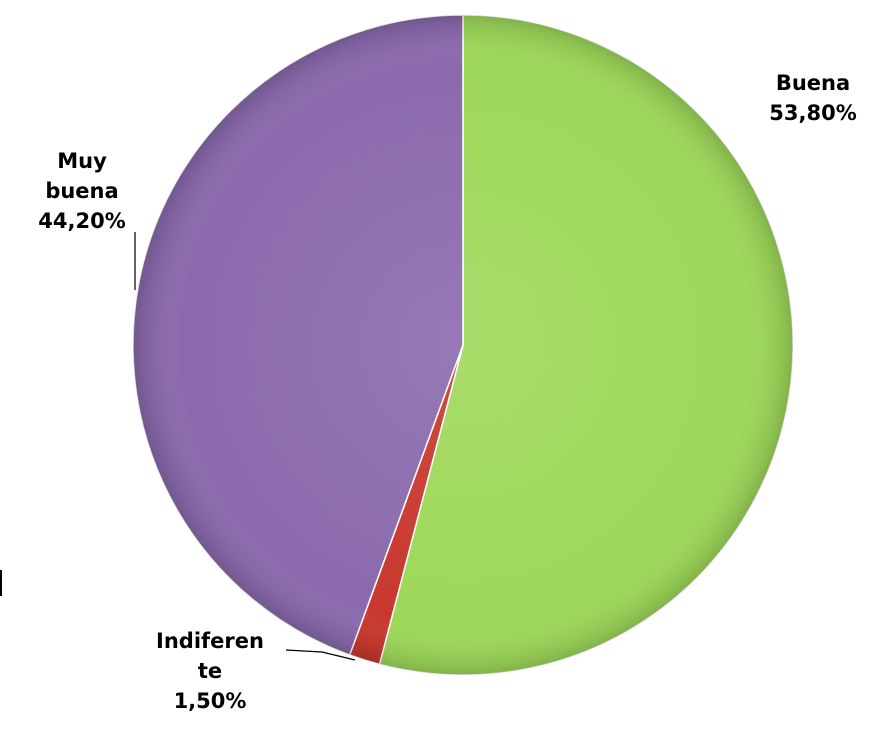 The height and width of the screenshot is (730, 885). Describe the element at coordinates (813, 83) in the screenshot. I see `data-label-category: Buena` at that location.